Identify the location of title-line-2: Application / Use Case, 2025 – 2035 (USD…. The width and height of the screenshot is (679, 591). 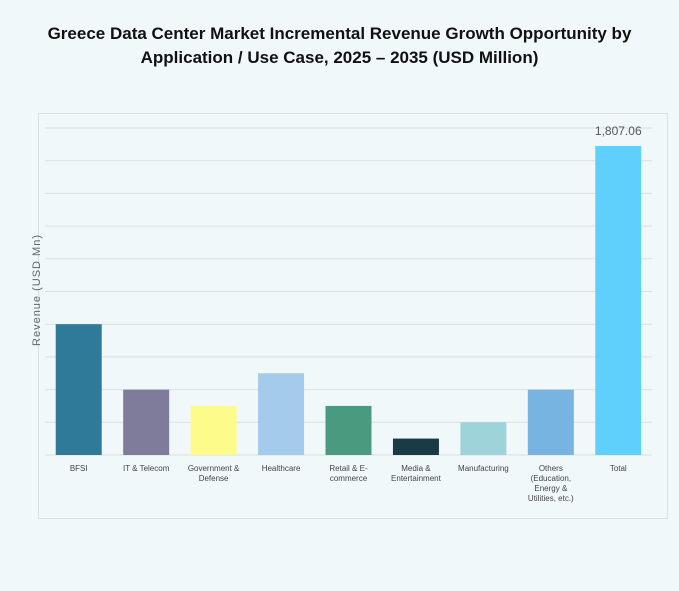
(339, 57).